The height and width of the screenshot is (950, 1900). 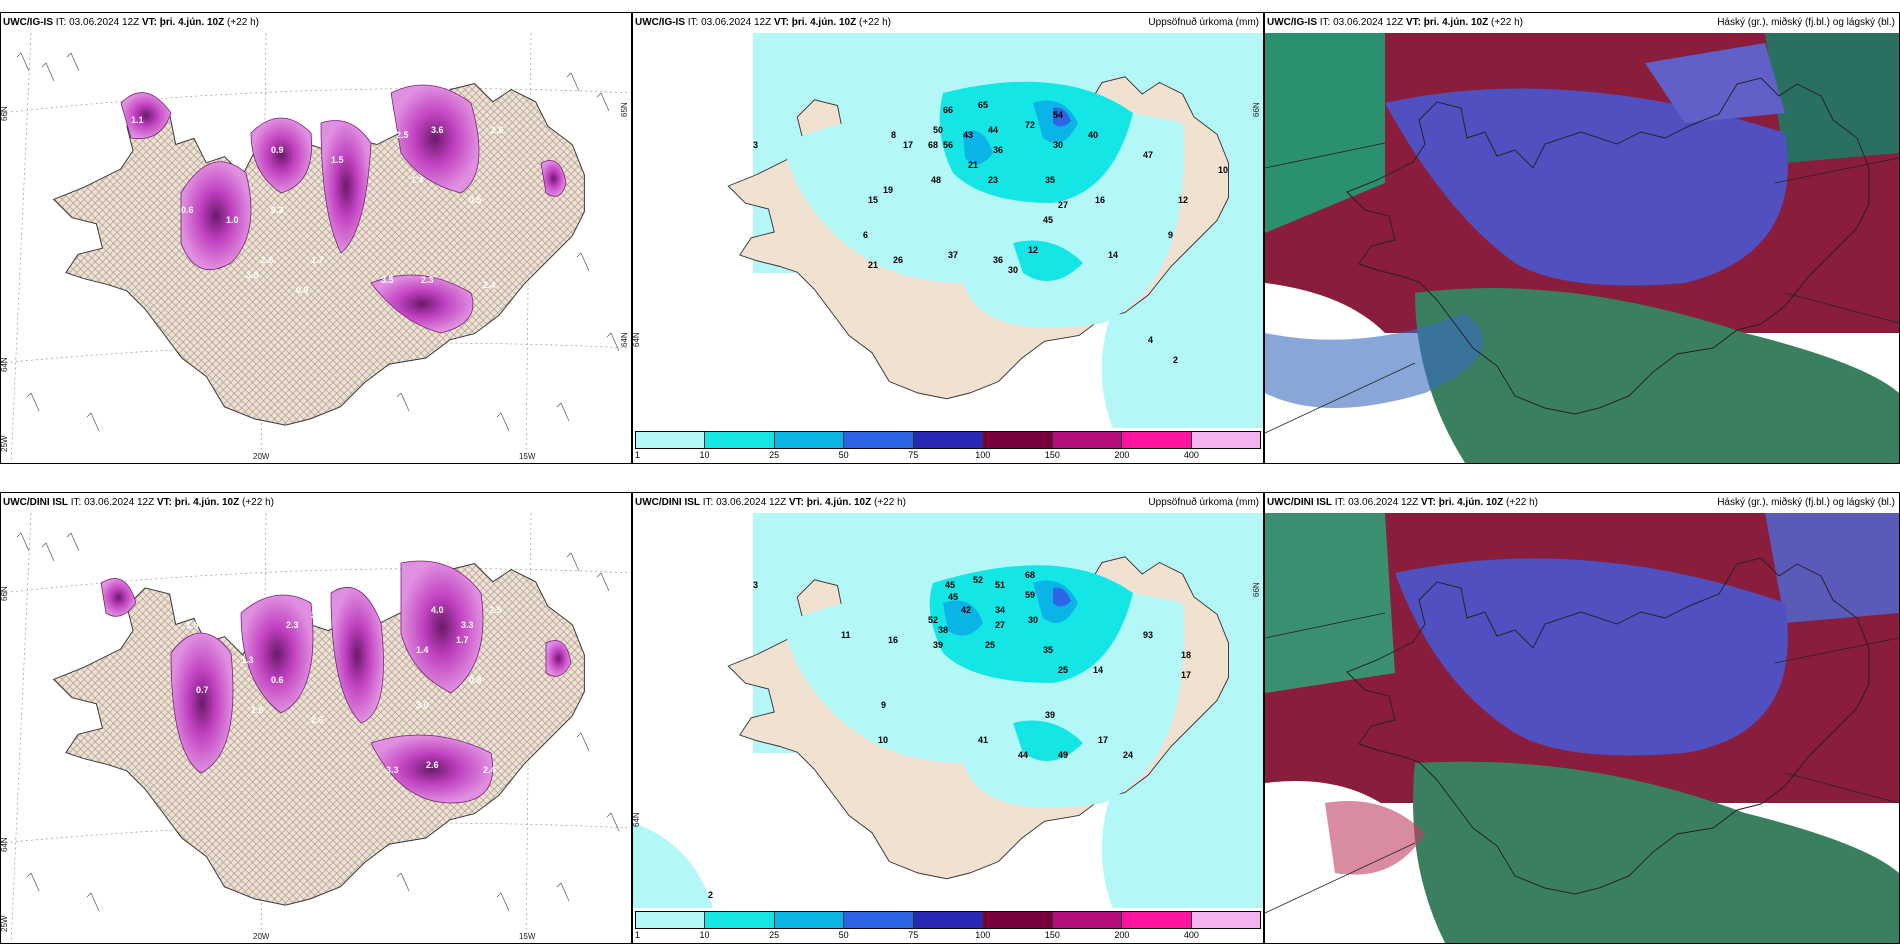 I want to click on precip-label: 41, so click(x=983, y=740).